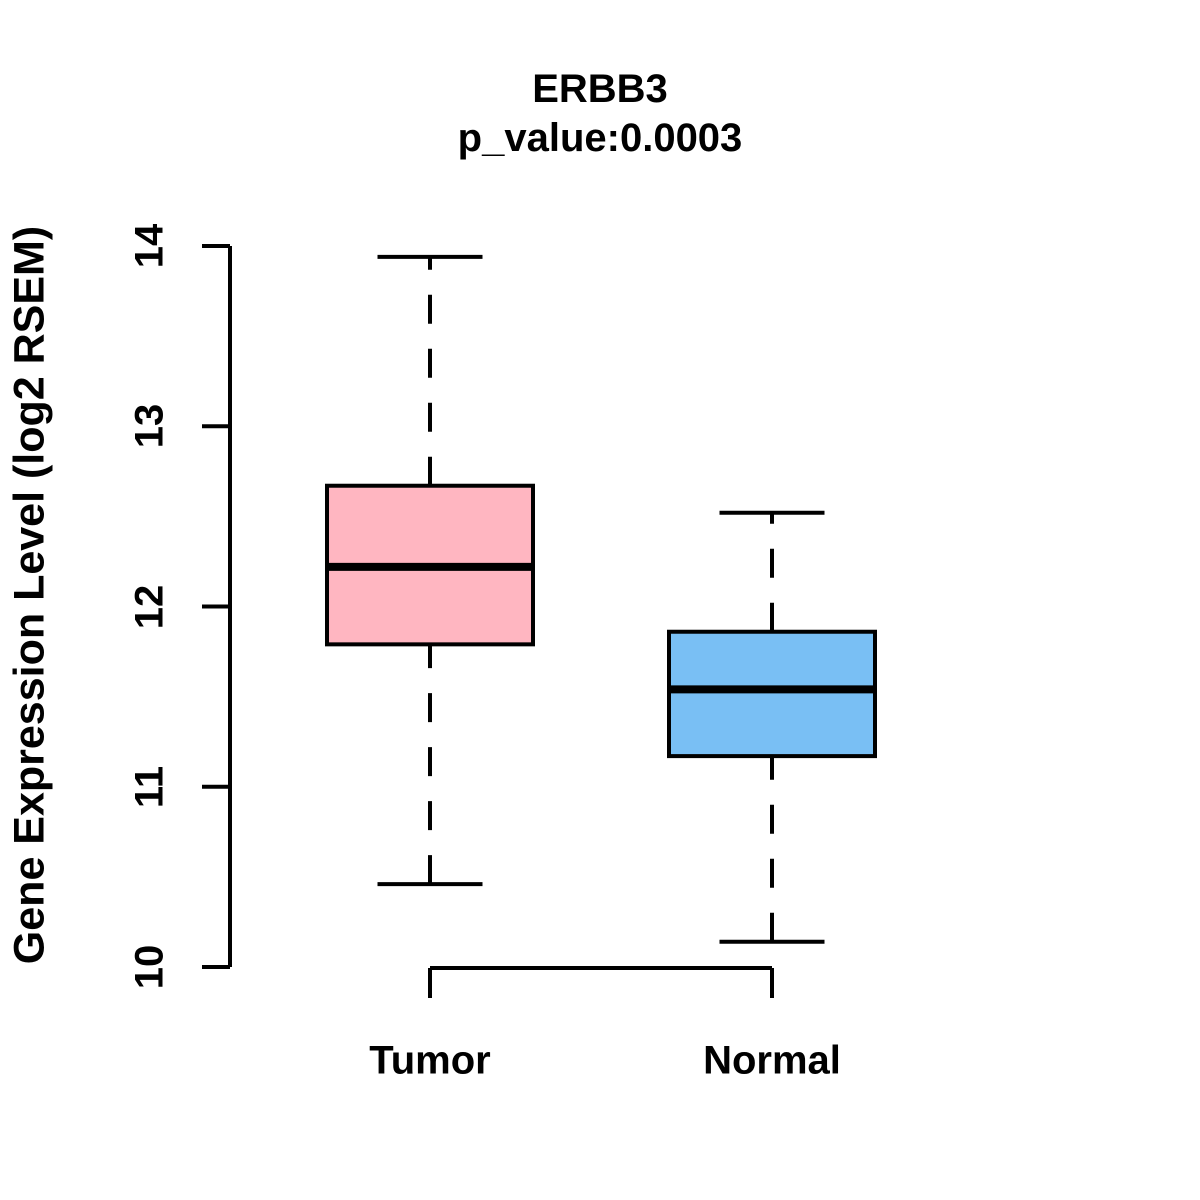 This screenshot has width=1200, height=1200. I want to click on y-tick-label-14: 14, so click(149, 246).